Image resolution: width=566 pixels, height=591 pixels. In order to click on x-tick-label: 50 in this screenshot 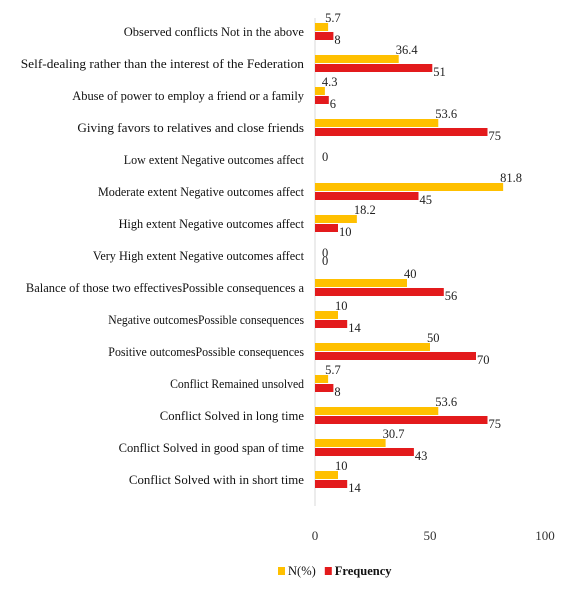, I will do `click(430, 535)`.